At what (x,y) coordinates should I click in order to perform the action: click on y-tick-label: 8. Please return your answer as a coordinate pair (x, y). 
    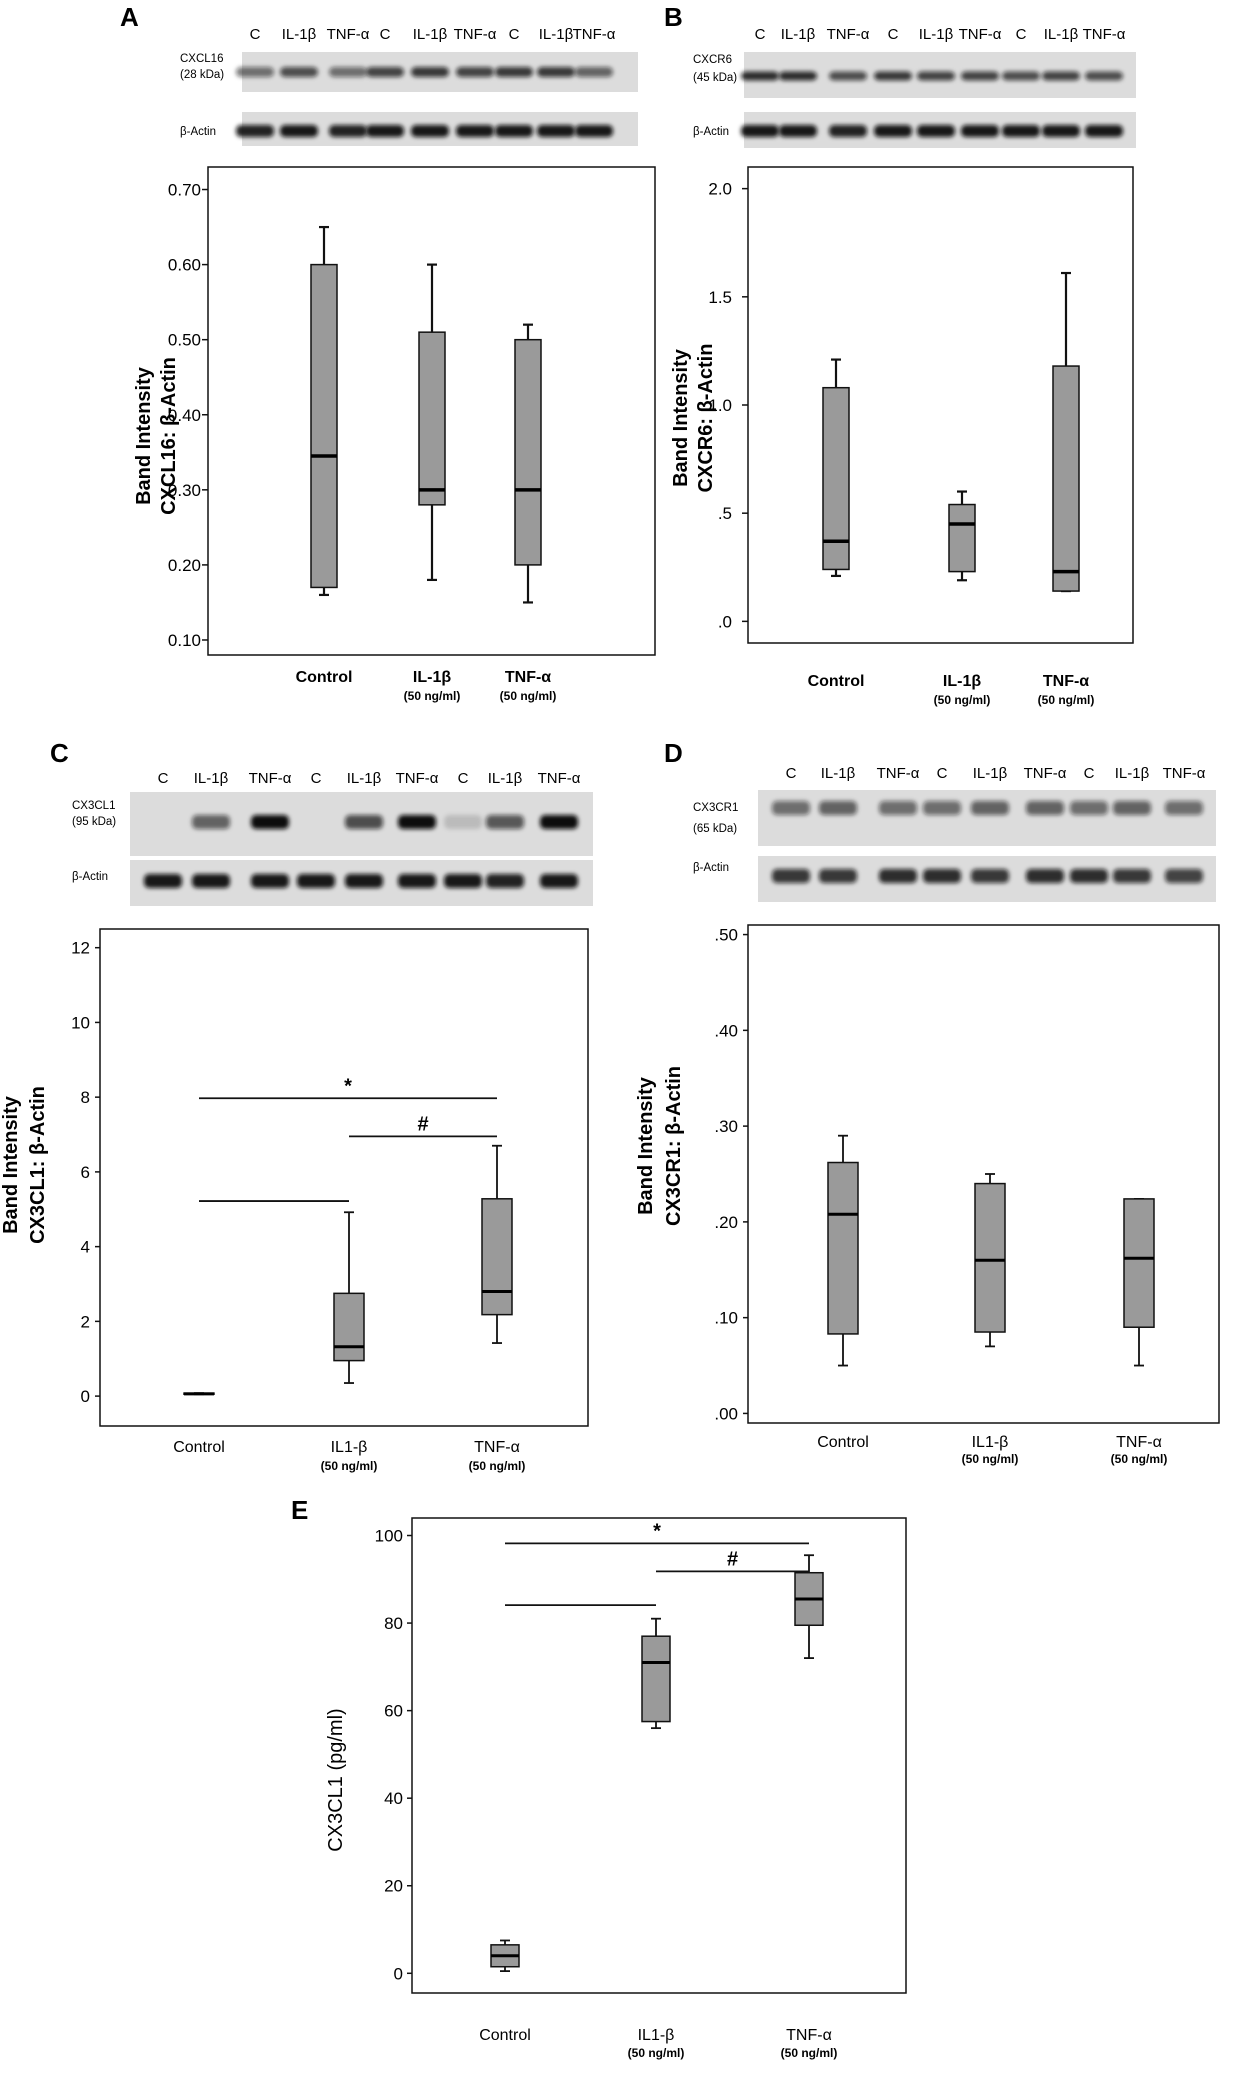
    Looking at the image, I should click on (85, 1097).